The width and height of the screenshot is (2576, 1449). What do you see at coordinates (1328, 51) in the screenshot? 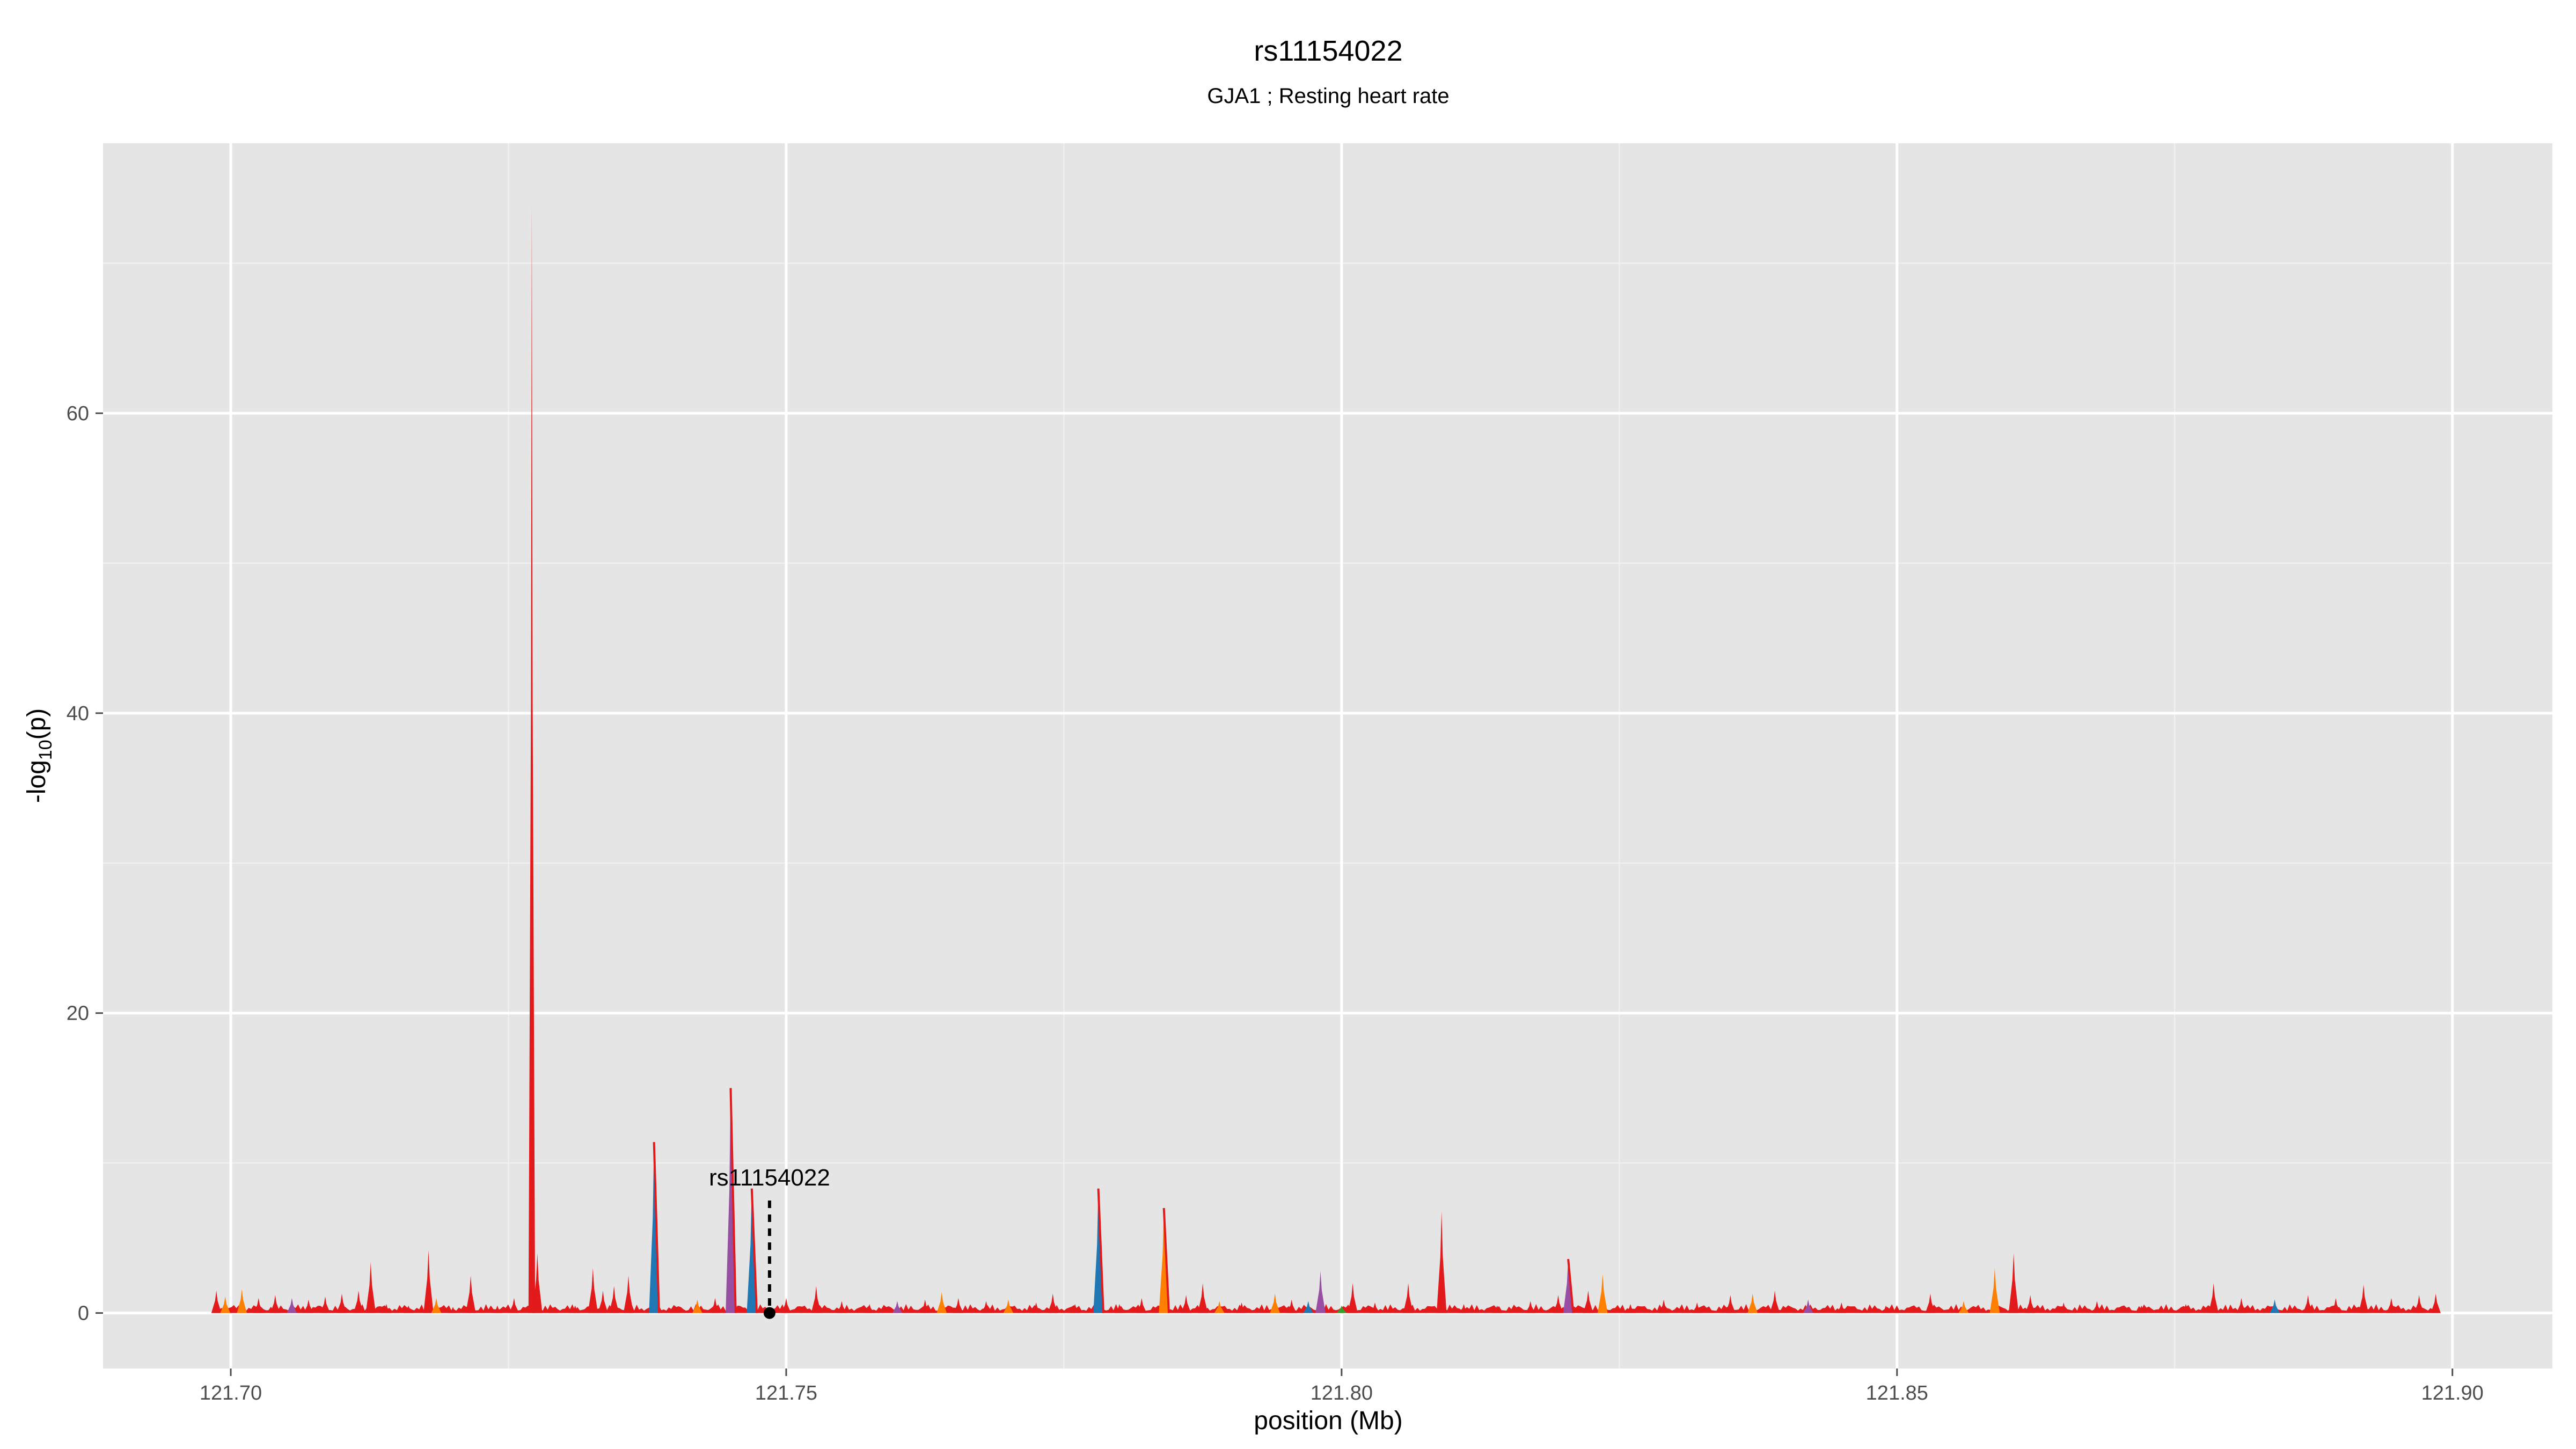
I see `chart-title: rs11154022` at bounding box center [1328, 51].